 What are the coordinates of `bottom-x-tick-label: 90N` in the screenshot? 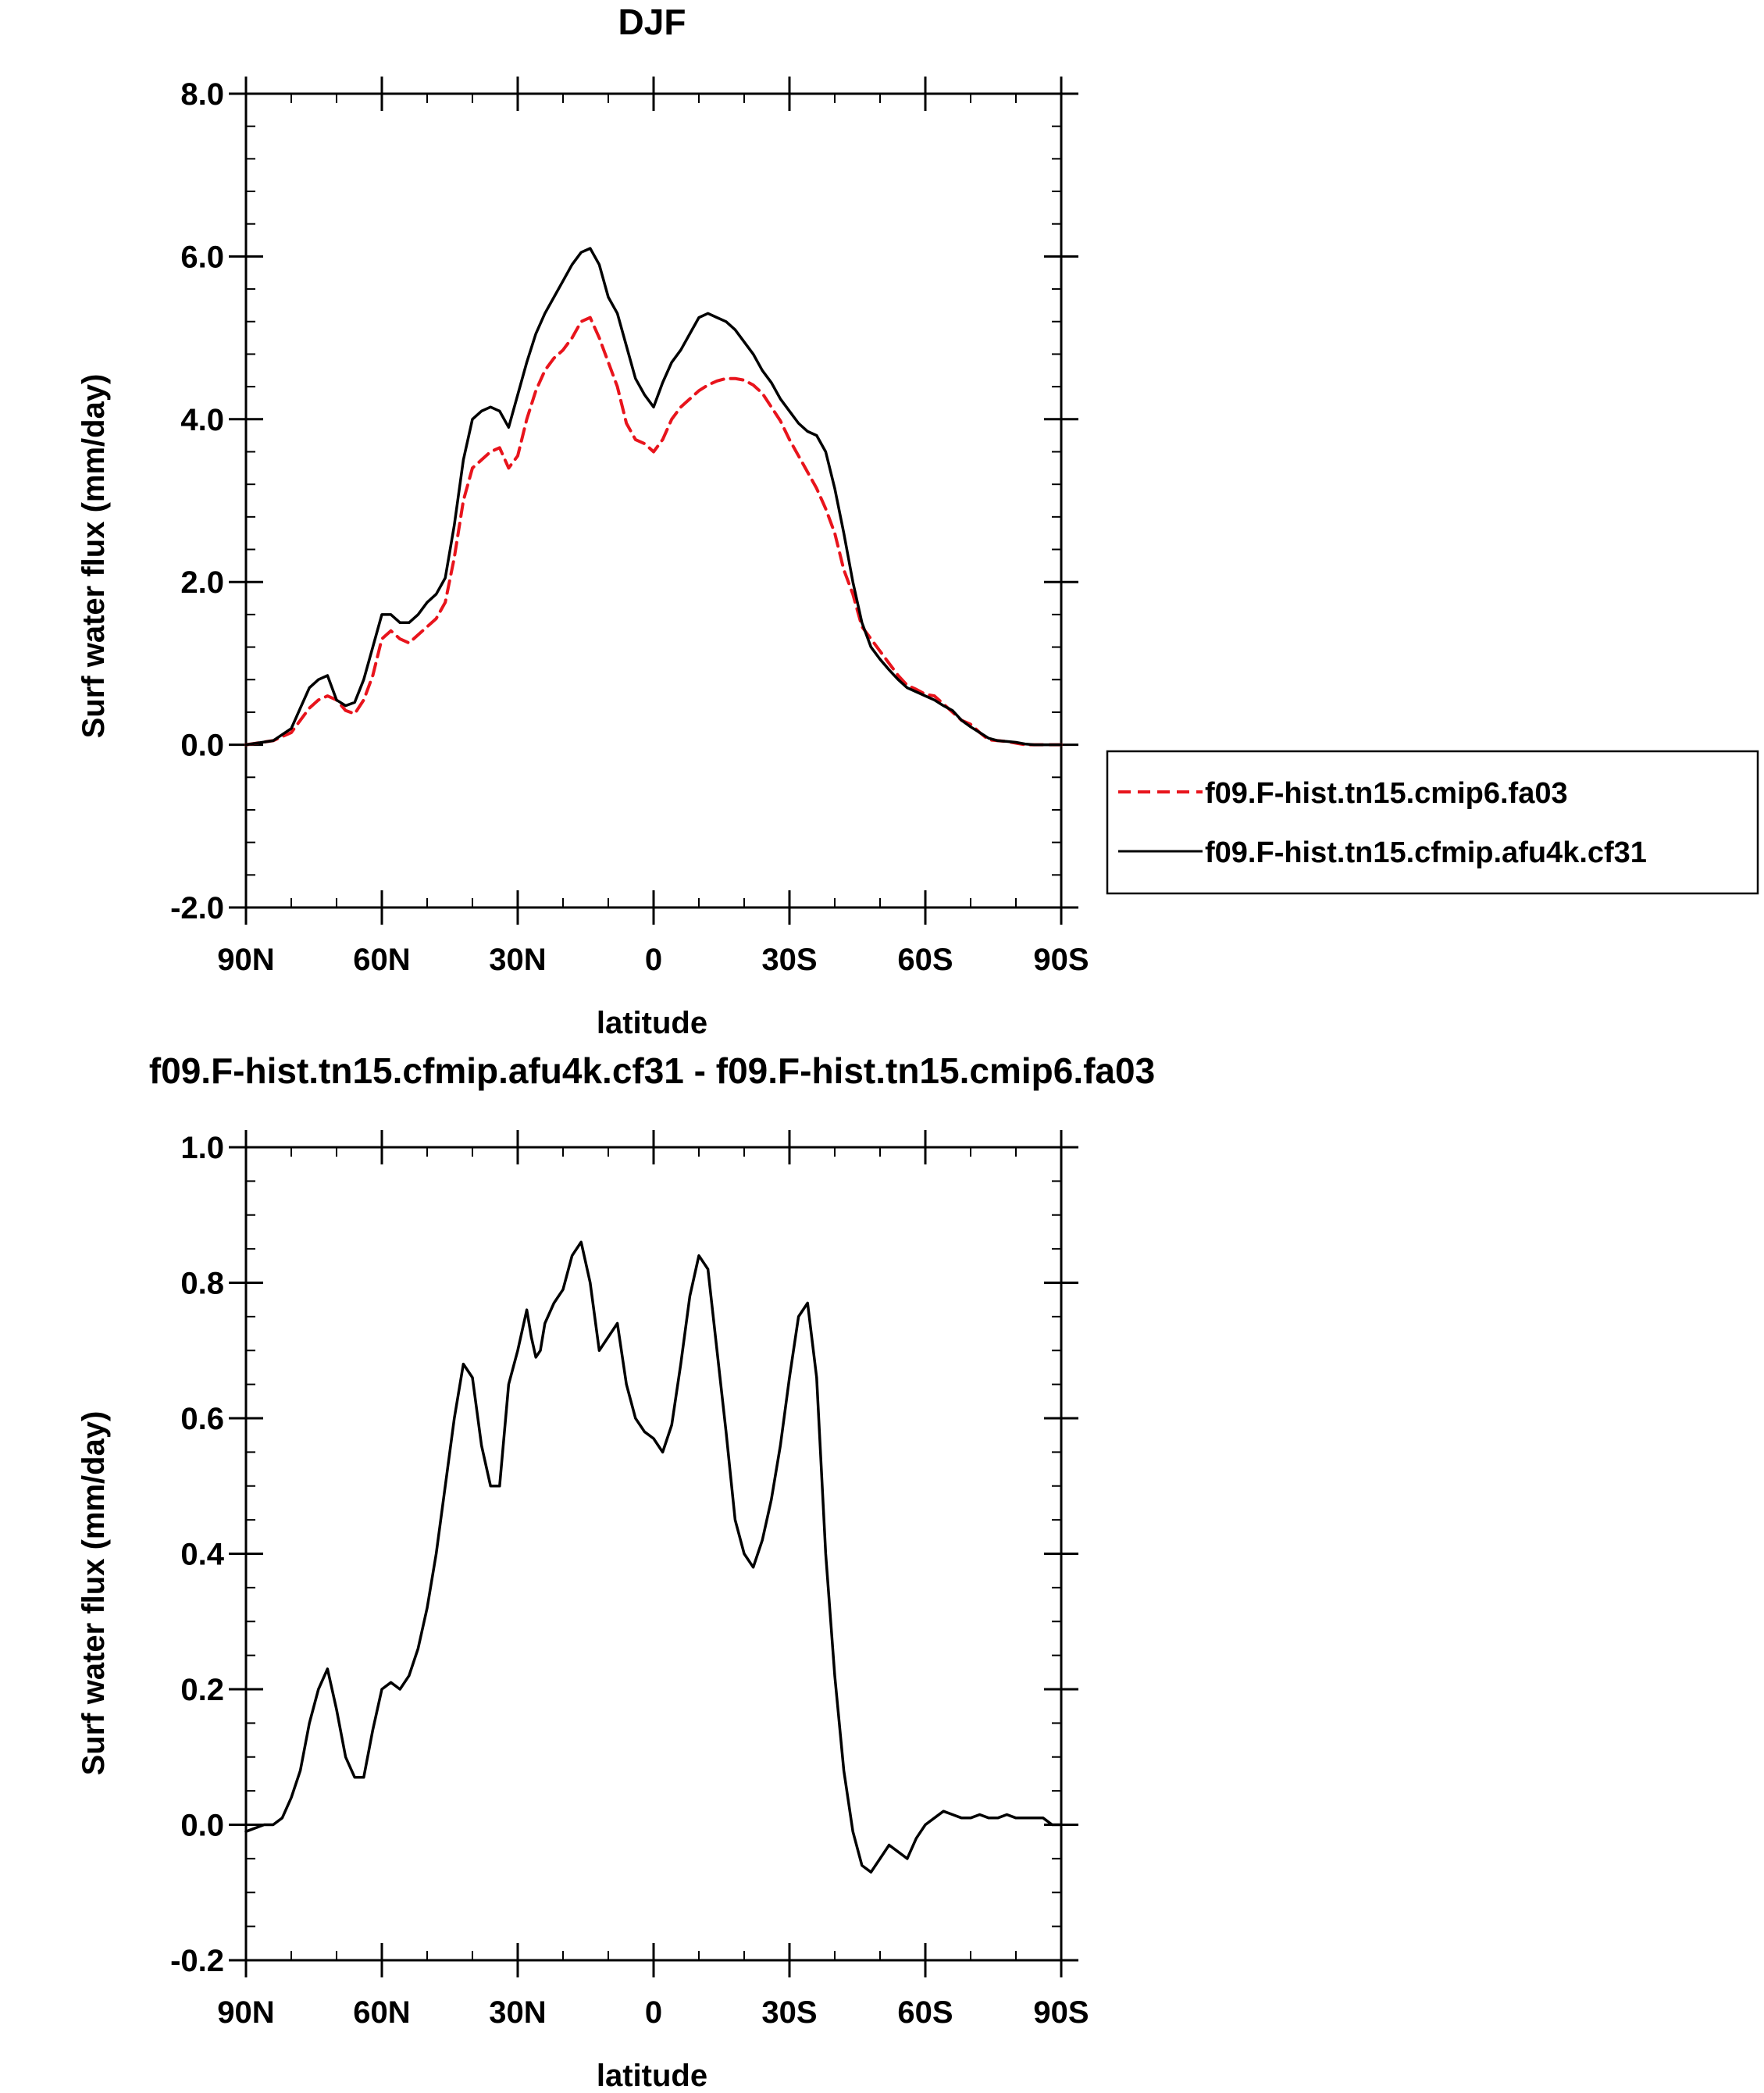 It's located at (245, 2012).